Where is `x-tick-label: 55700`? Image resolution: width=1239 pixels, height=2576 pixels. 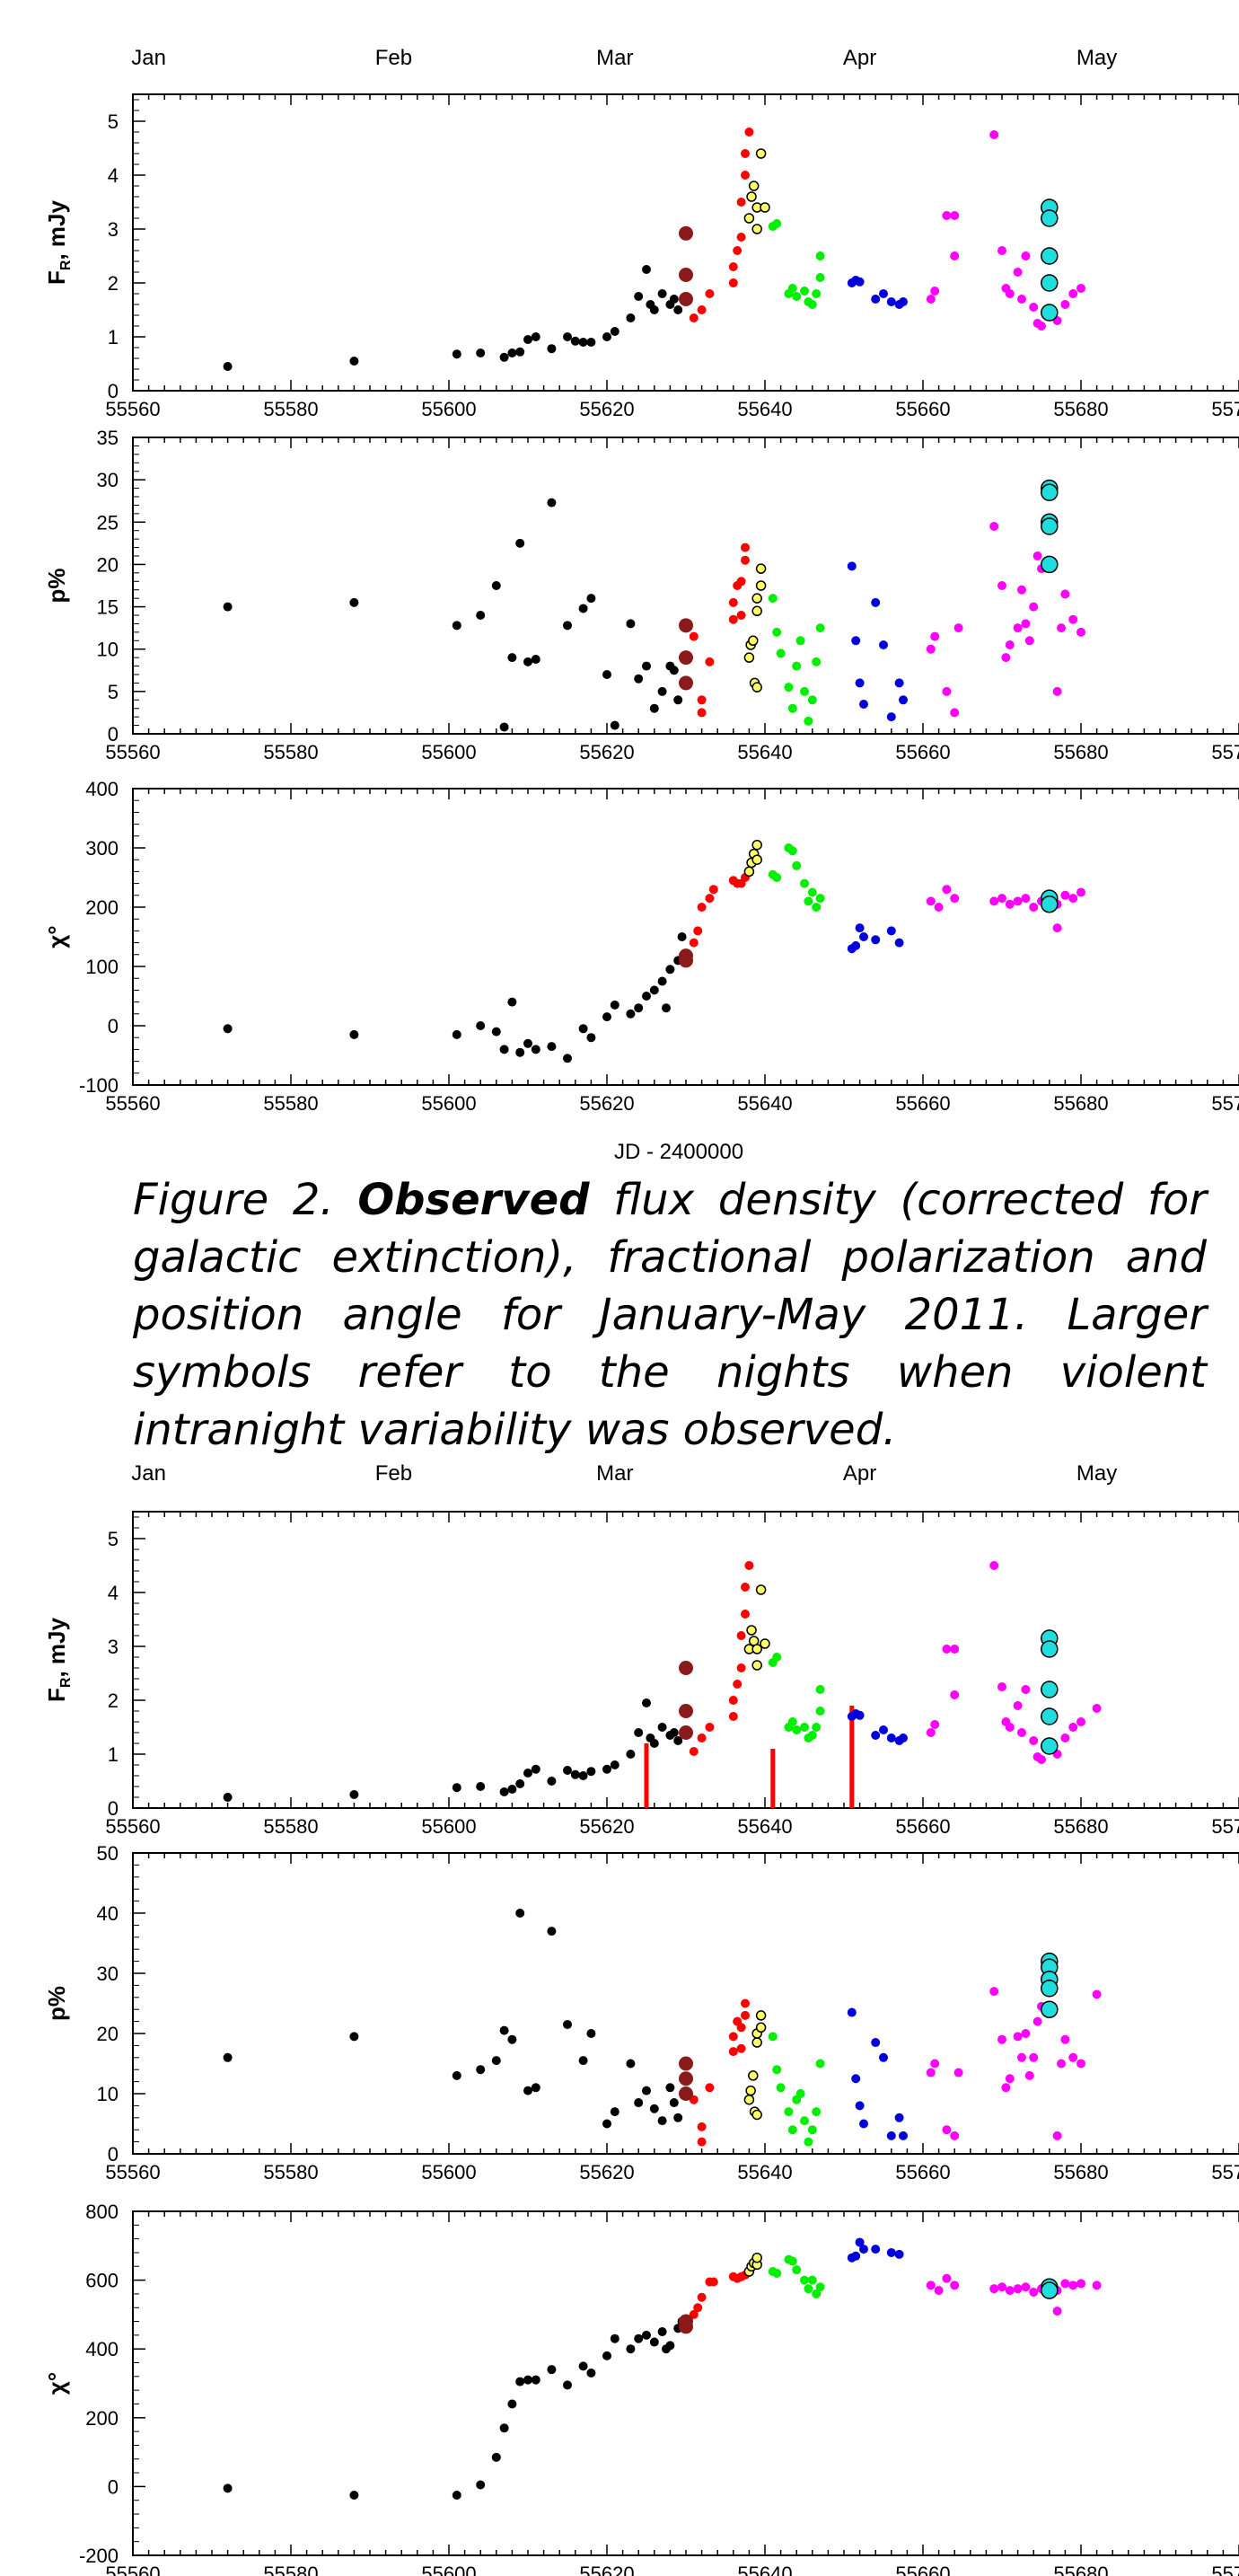
x-tick-label: 55700 is located at coordinates (1225, 1103).